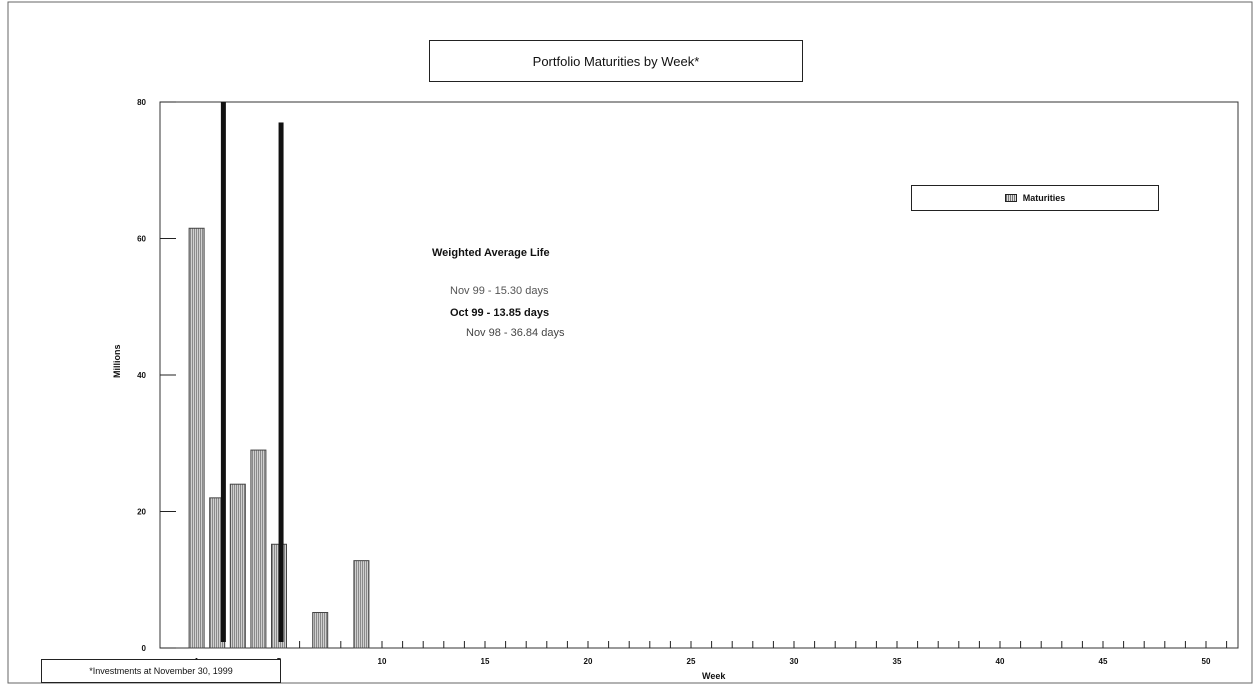  Describe the element at coordinates (141, 239) in the screenshot. I see `y-tick-label: 60` at that location.